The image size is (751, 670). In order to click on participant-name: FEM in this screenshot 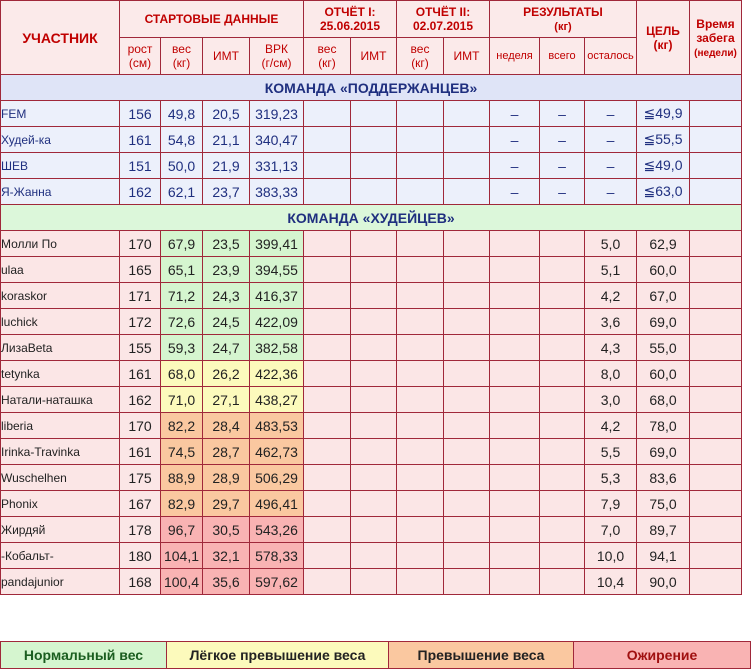, I will do `click(60, 113)`.